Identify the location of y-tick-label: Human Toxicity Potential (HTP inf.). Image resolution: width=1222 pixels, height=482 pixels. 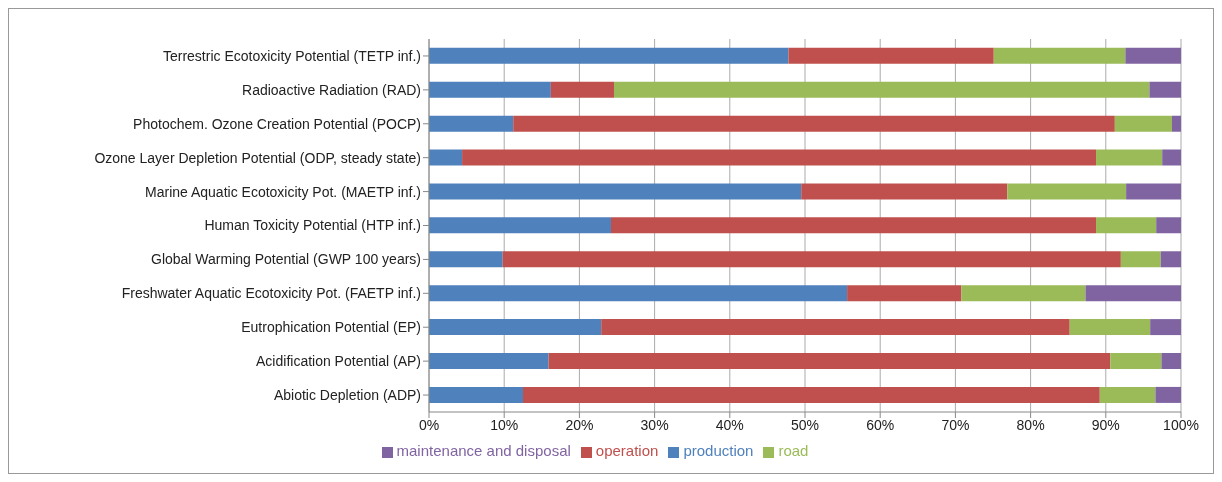
(312, 225).